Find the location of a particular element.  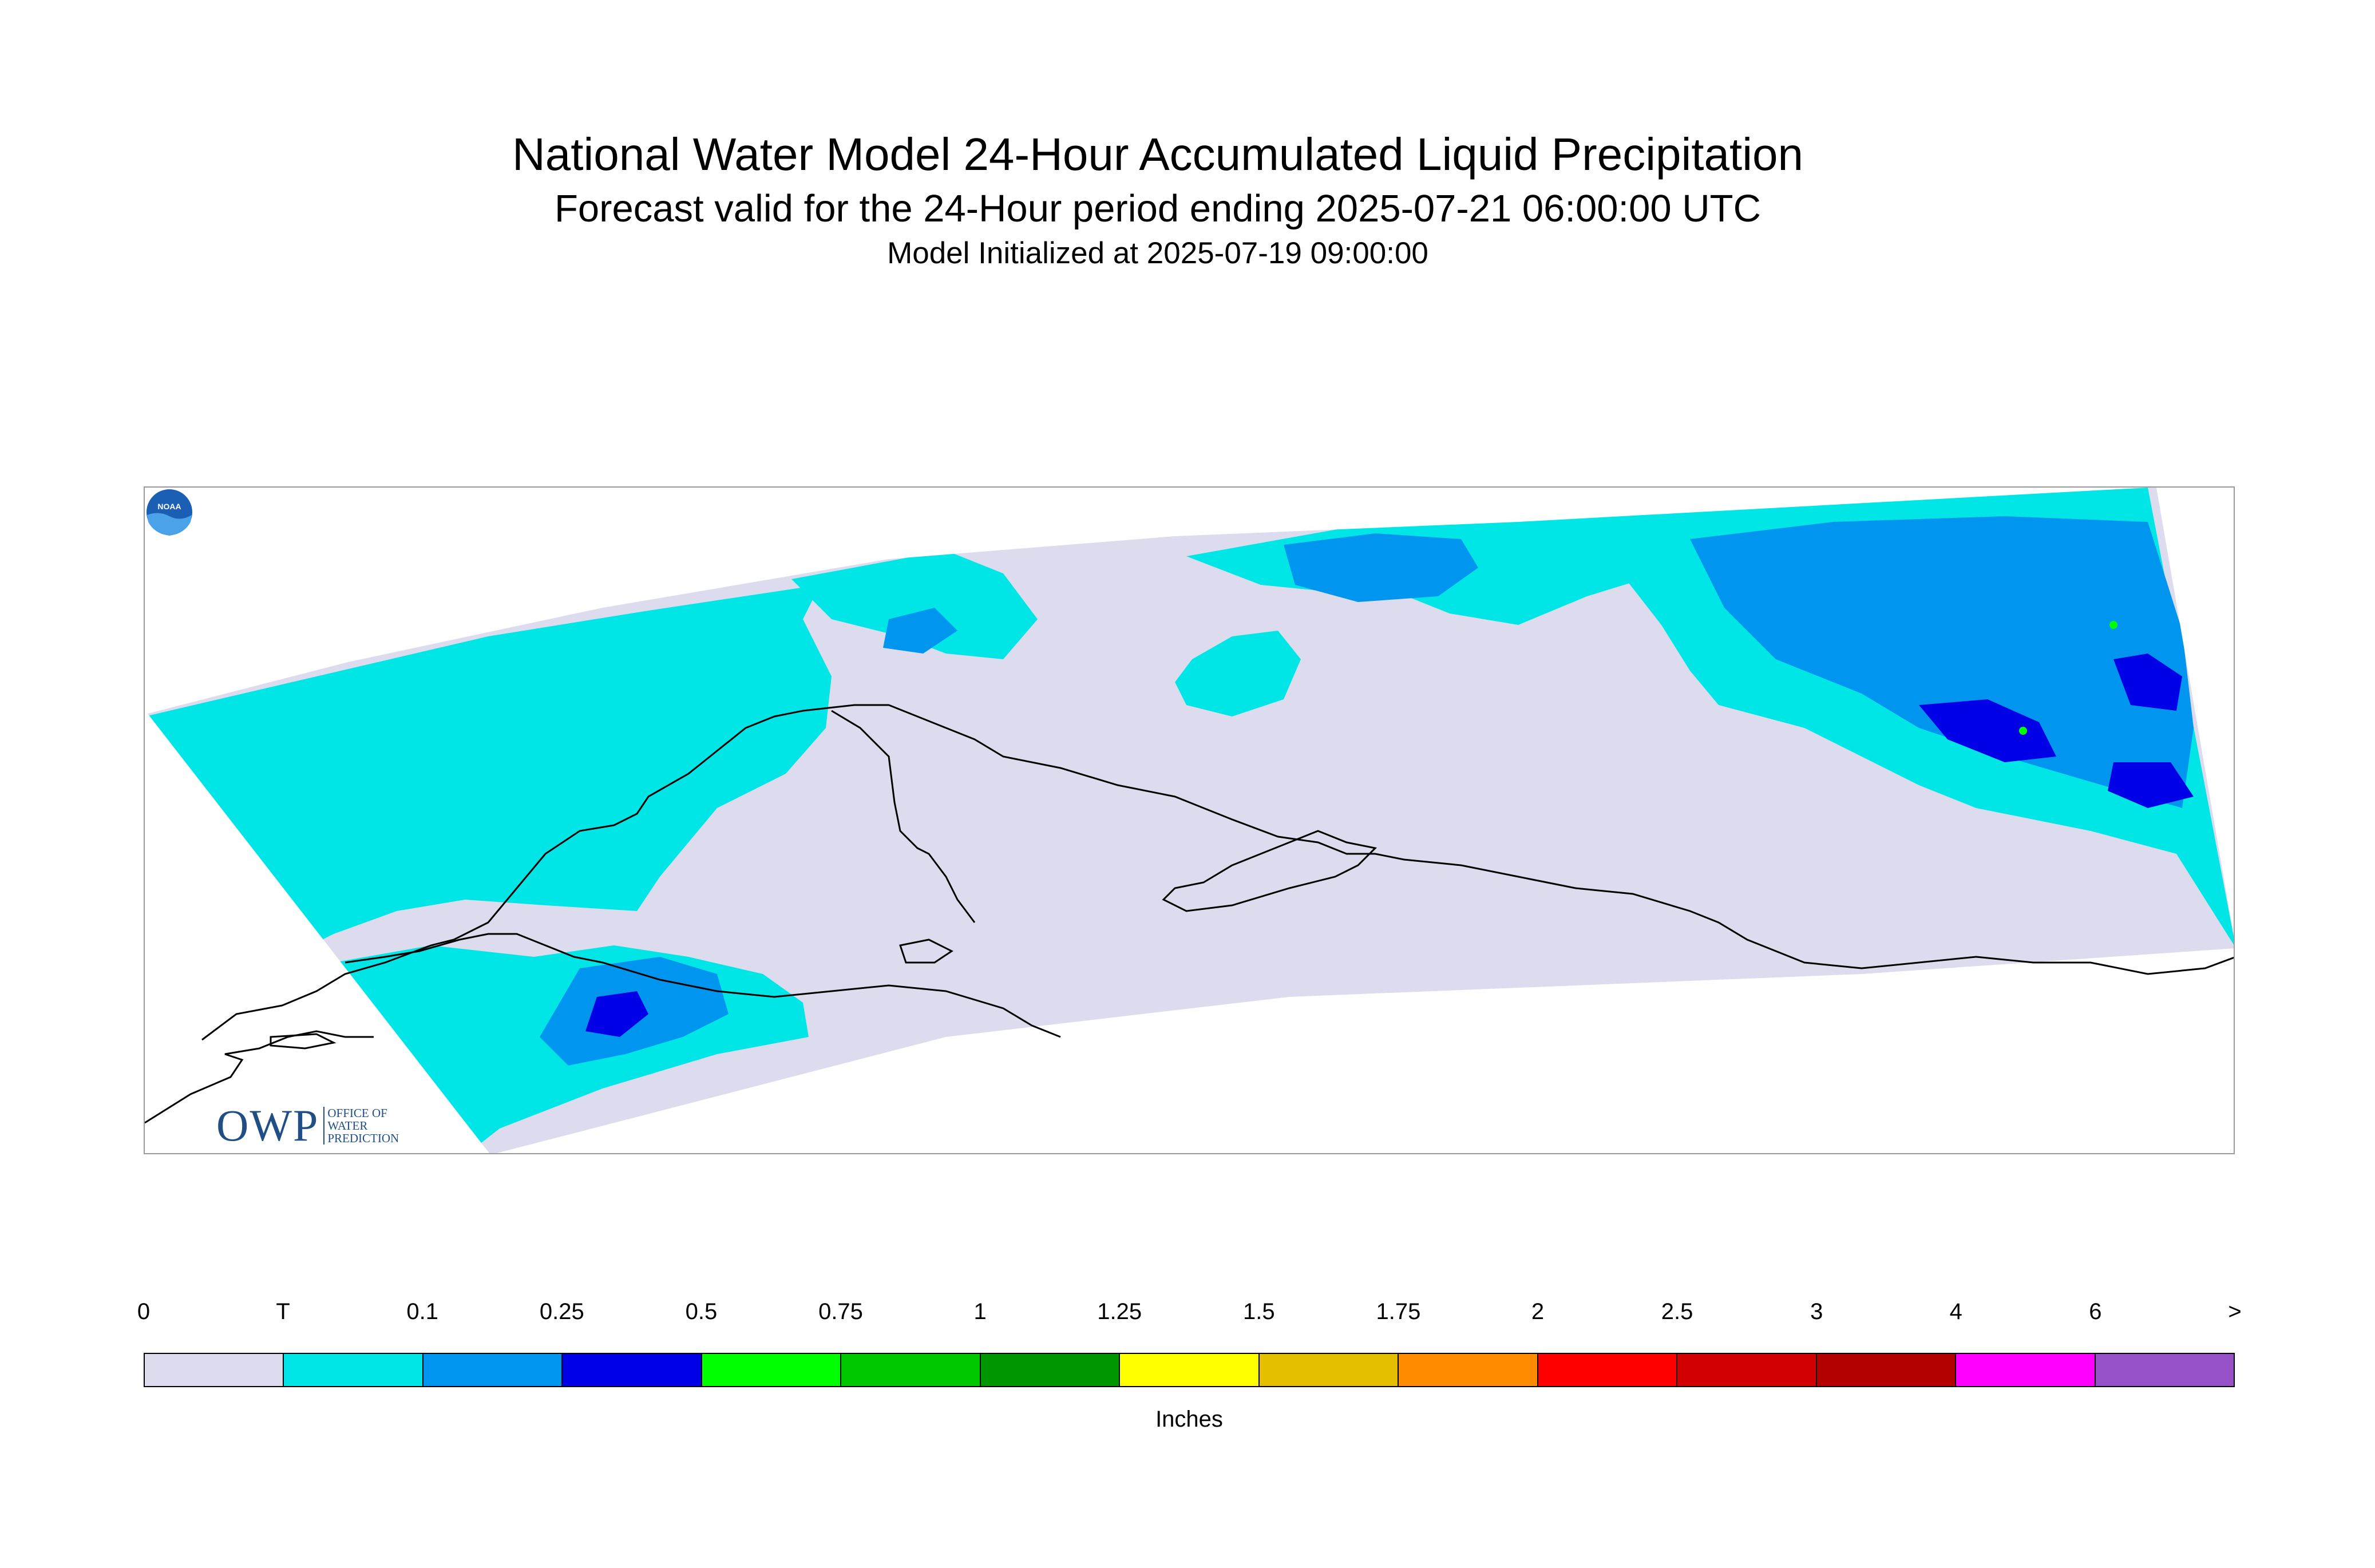

owp-logo-line: OFFICE OF is located at coordinates (357, 1113).